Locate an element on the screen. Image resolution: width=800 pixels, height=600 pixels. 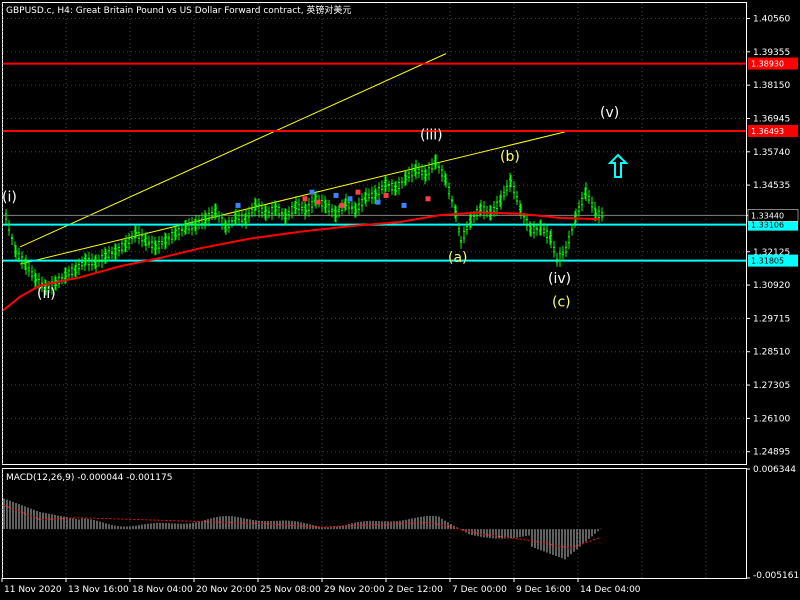
price-level-label: 1.36493 is located at coordinates (767, 131).